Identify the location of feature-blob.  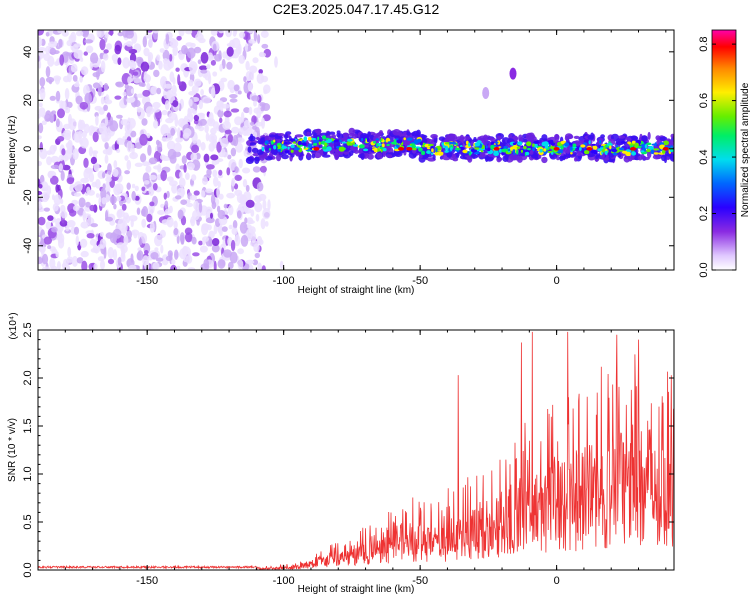
(486, 93).